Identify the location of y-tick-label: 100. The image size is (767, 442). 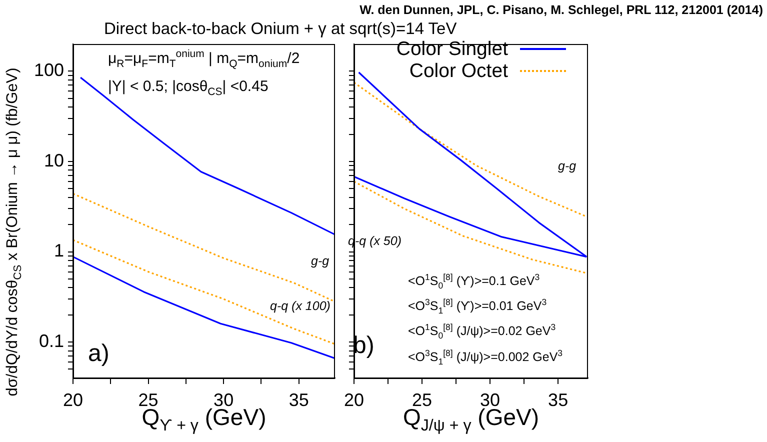
(49, 70).